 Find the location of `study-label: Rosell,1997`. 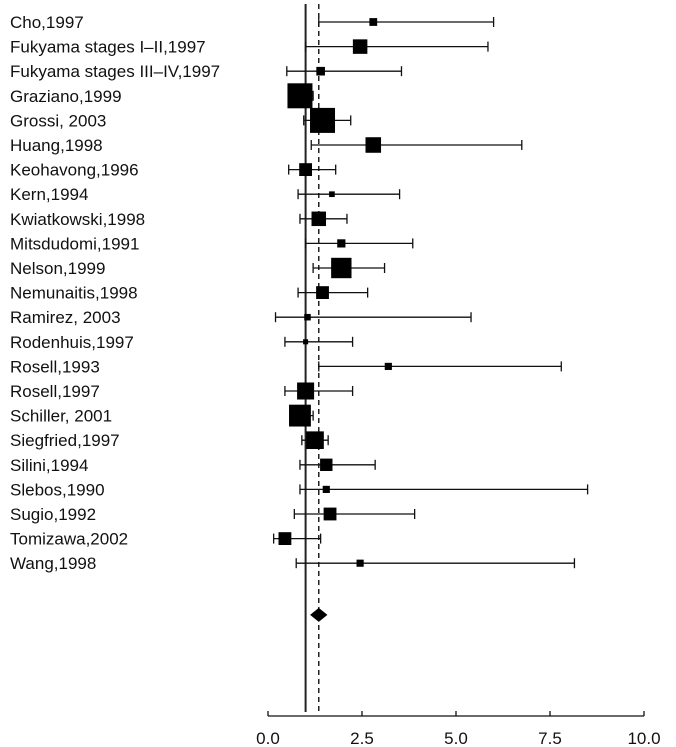

study-label: Rosell,1997 is located at coordinates (55, 391).